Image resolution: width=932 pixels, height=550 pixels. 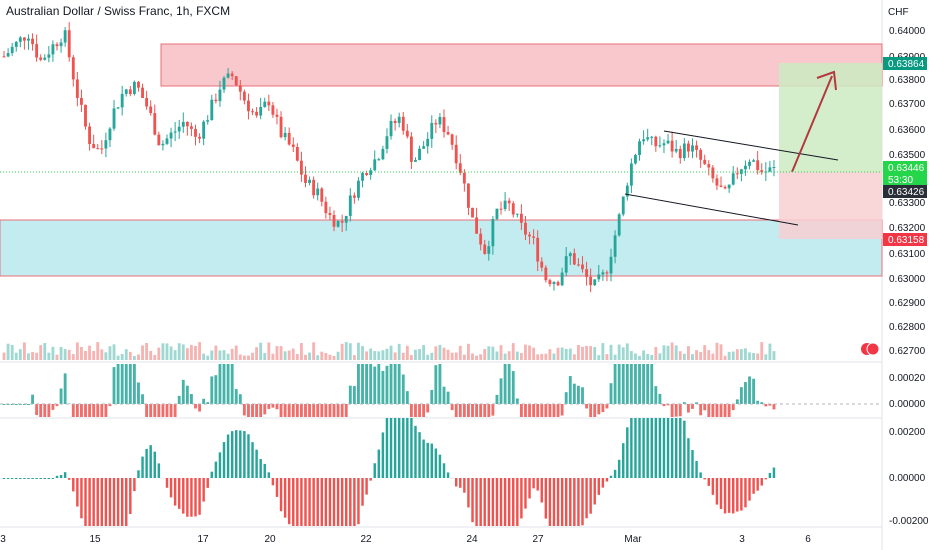 I want to click on price-tick-label: 0.64000, so click(x=907, y=31).